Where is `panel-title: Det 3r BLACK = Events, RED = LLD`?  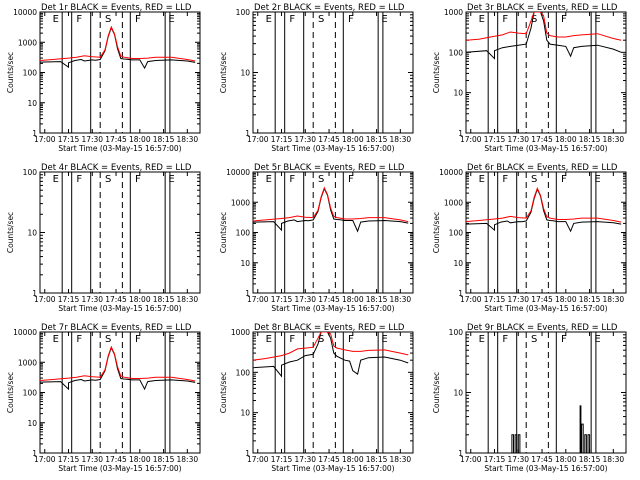 panel-title: Det 3r BLACK = Events, RED = LLD is located at coordinates (542, 8).